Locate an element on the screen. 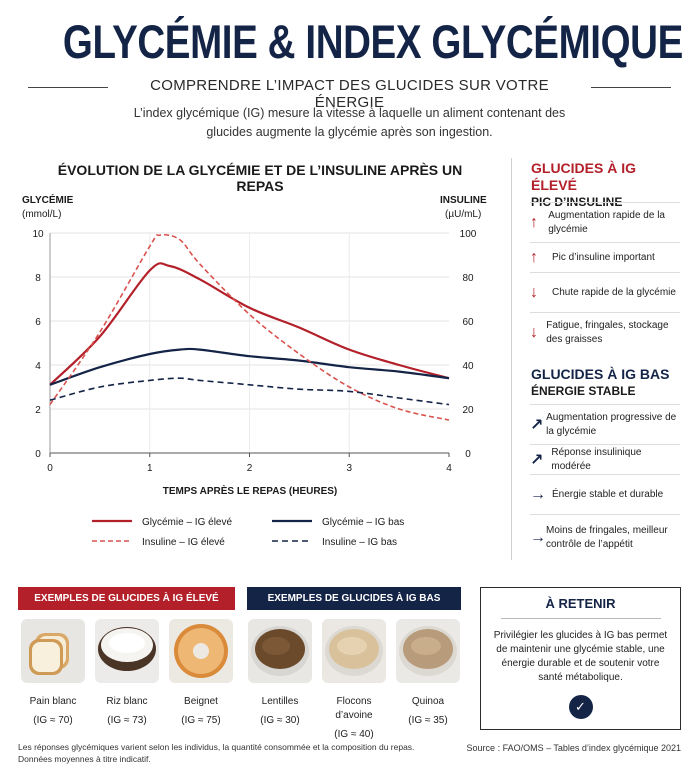 This screenshot has height=768, width=699. food-card-lentils: Lentilles (IG ≈ 30) is located at coordinates (280, 674).